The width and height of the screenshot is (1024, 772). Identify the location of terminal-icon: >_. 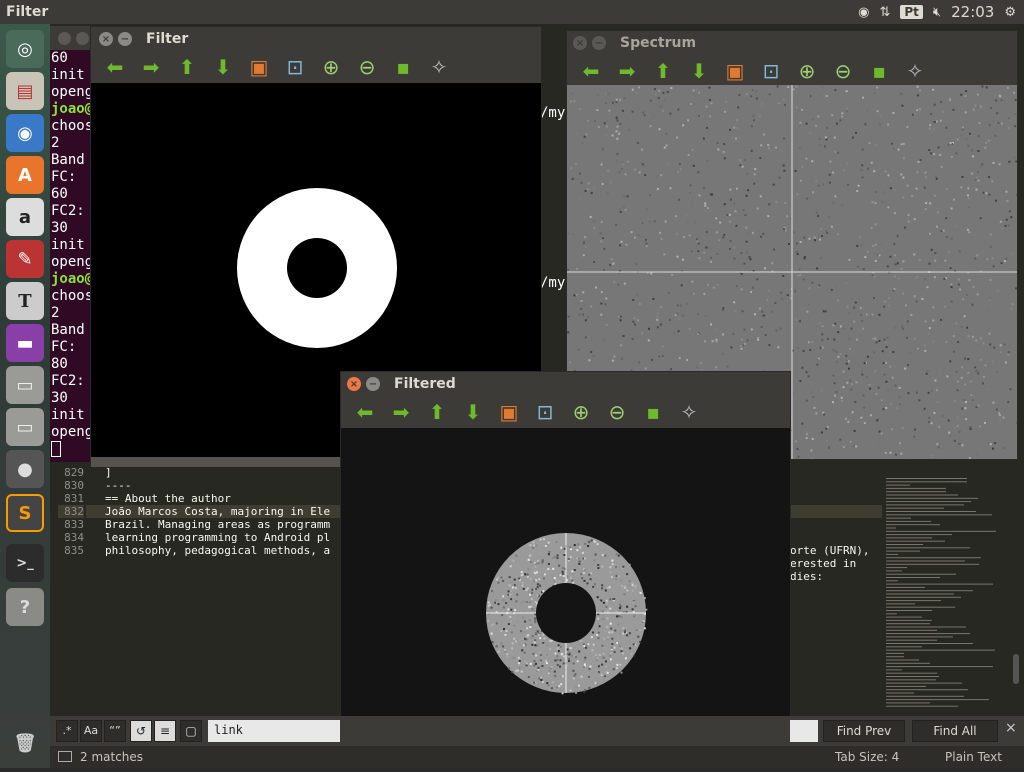
(25, 563).